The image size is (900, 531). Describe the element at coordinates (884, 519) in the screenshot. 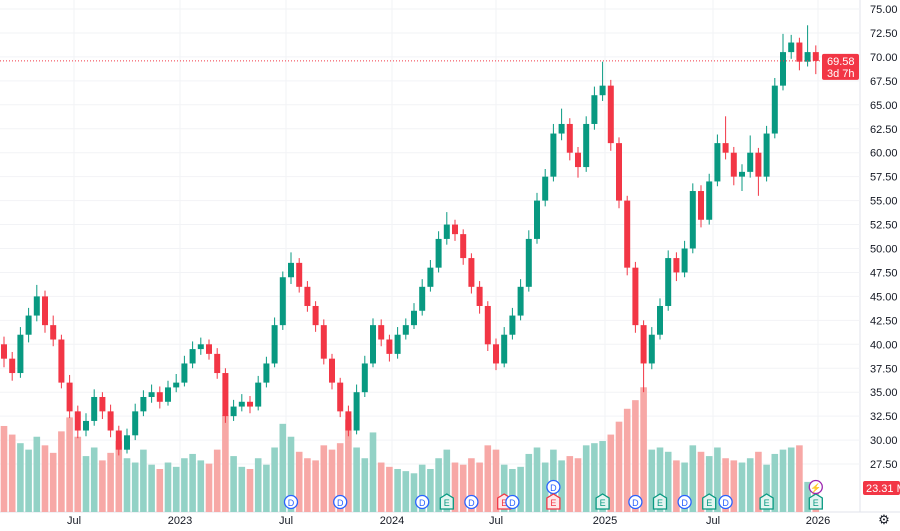

I see `gear-icon: ⚙` at that location.